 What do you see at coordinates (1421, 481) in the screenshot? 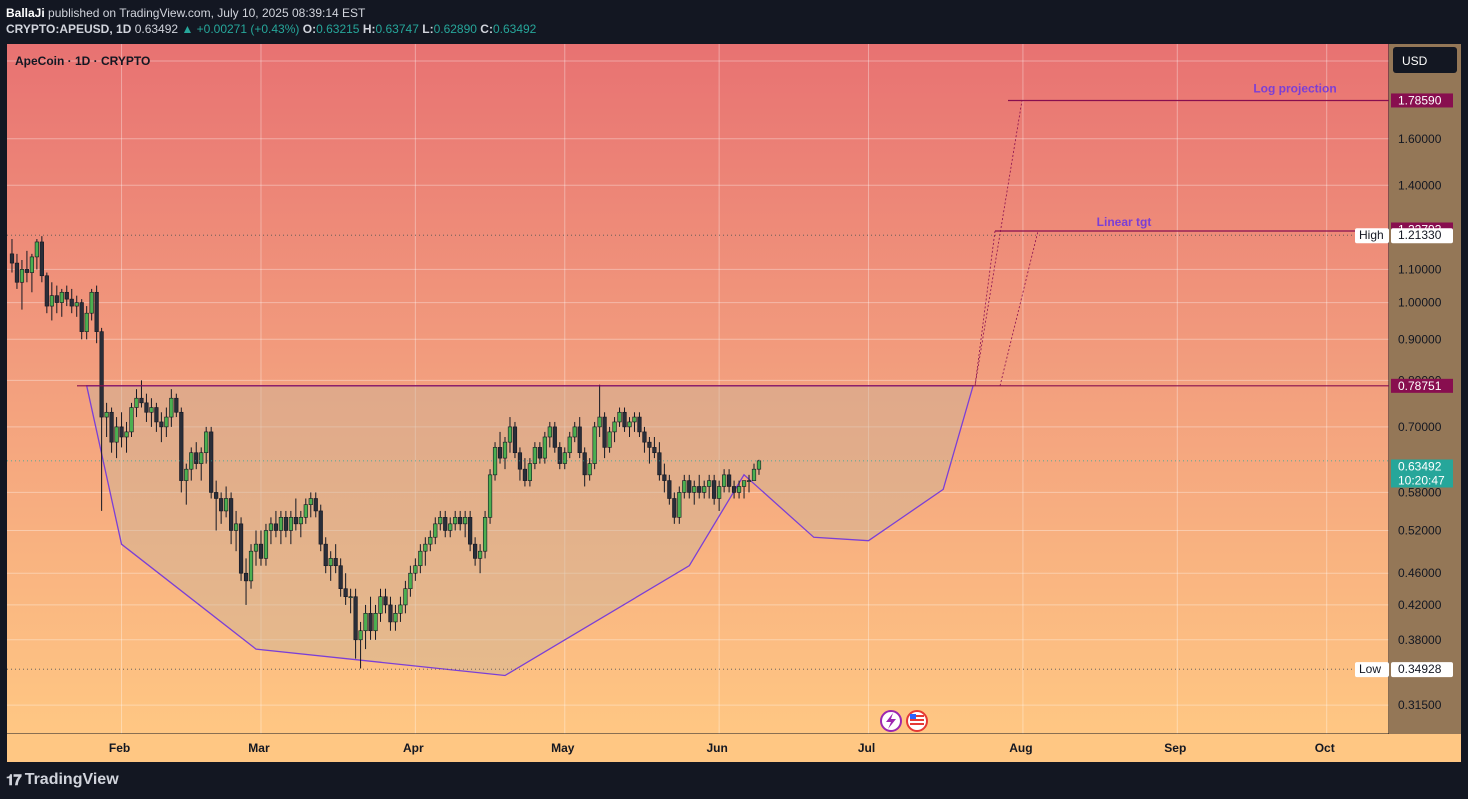
I see `price-tag-text: 10:20:47` at bounding box center [1421, 481].